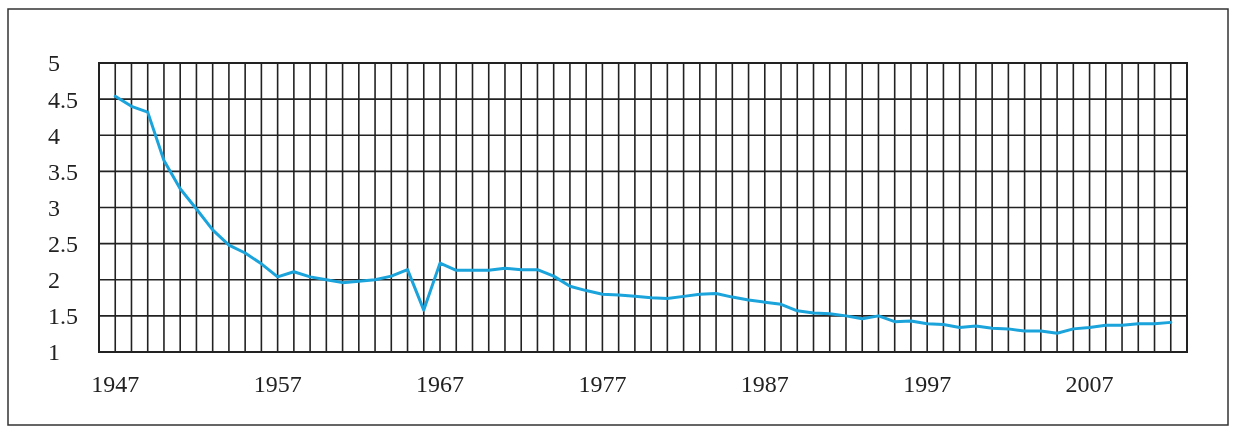 This screenshot has height=435, width=1244. What do you see at coordinates (63, 244) in the screenshot?
I see `y-tick-label: 2.5` at bounding box center [63, 244].